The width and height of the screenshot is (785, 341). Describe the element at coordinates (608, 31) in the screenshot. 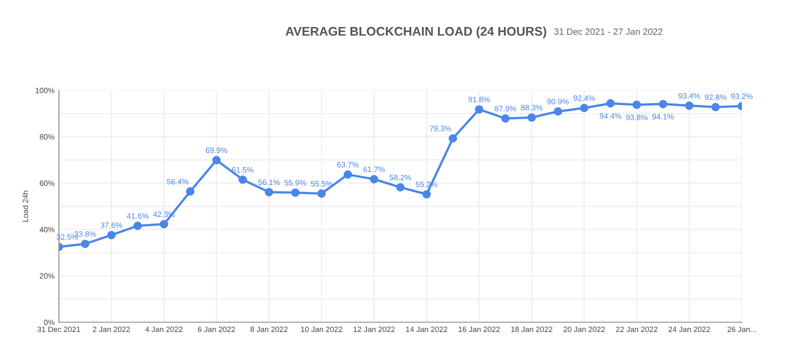

I see `text: 31 Dec 2021 - 27 Jan 2022` at that location.